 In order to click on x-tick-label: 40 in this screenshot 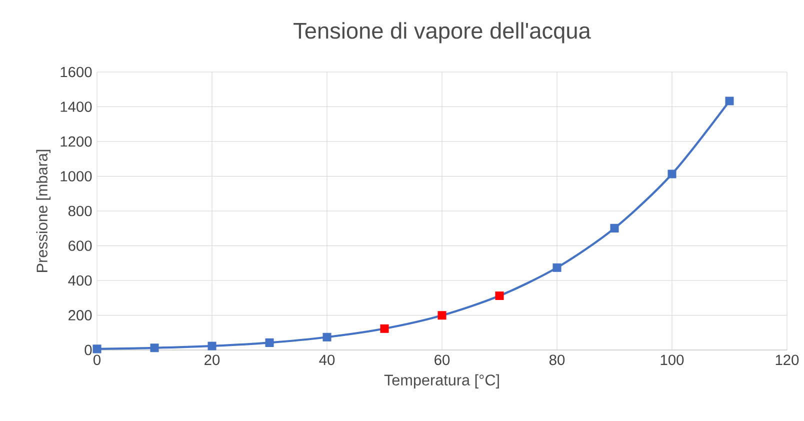, I will do `click(327, 360)`.